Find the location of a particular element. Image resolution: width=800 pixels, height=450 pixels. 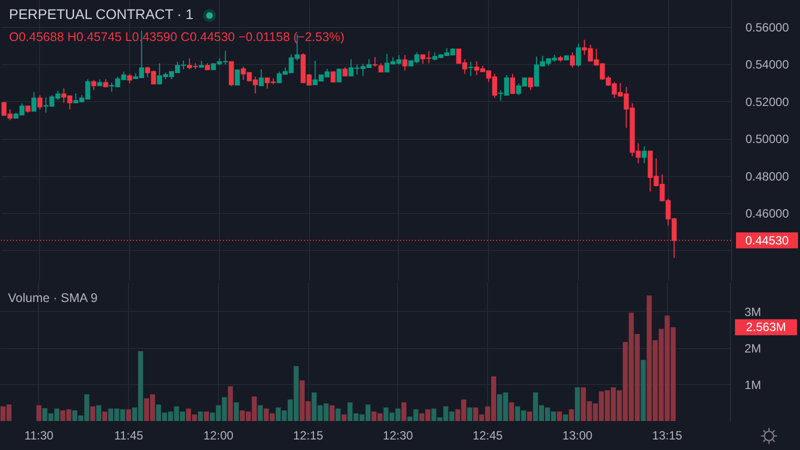

y-tick-label: 2M is located at coordinates (753, 348).